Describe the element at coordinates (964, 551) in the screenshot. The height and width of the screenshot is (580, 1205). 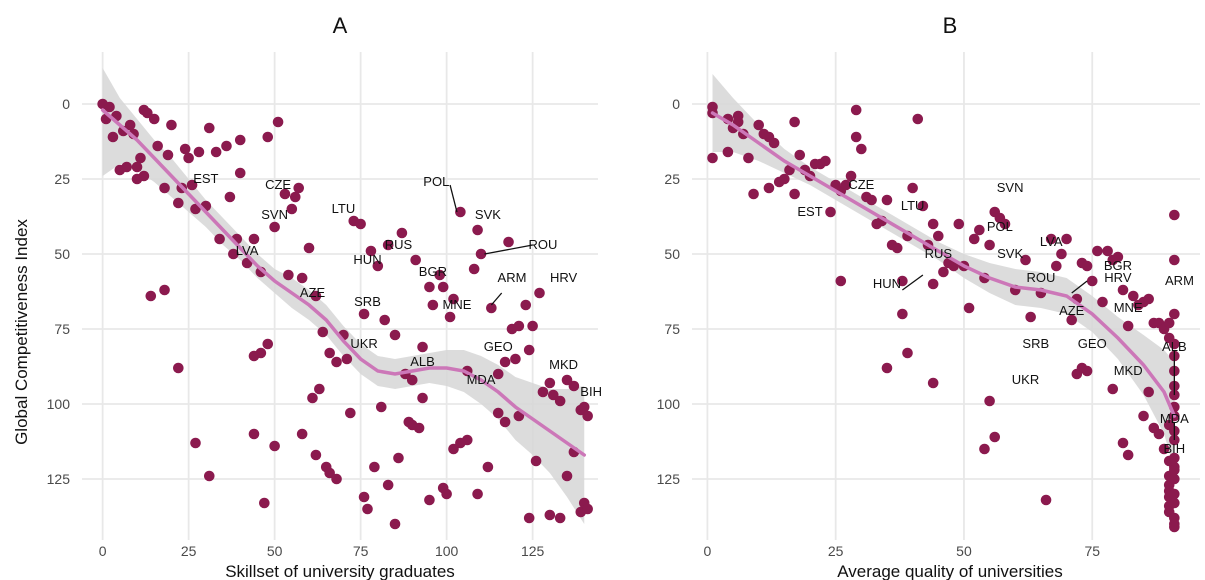
I see `panel-b-x-tick-label: 50` at that location.